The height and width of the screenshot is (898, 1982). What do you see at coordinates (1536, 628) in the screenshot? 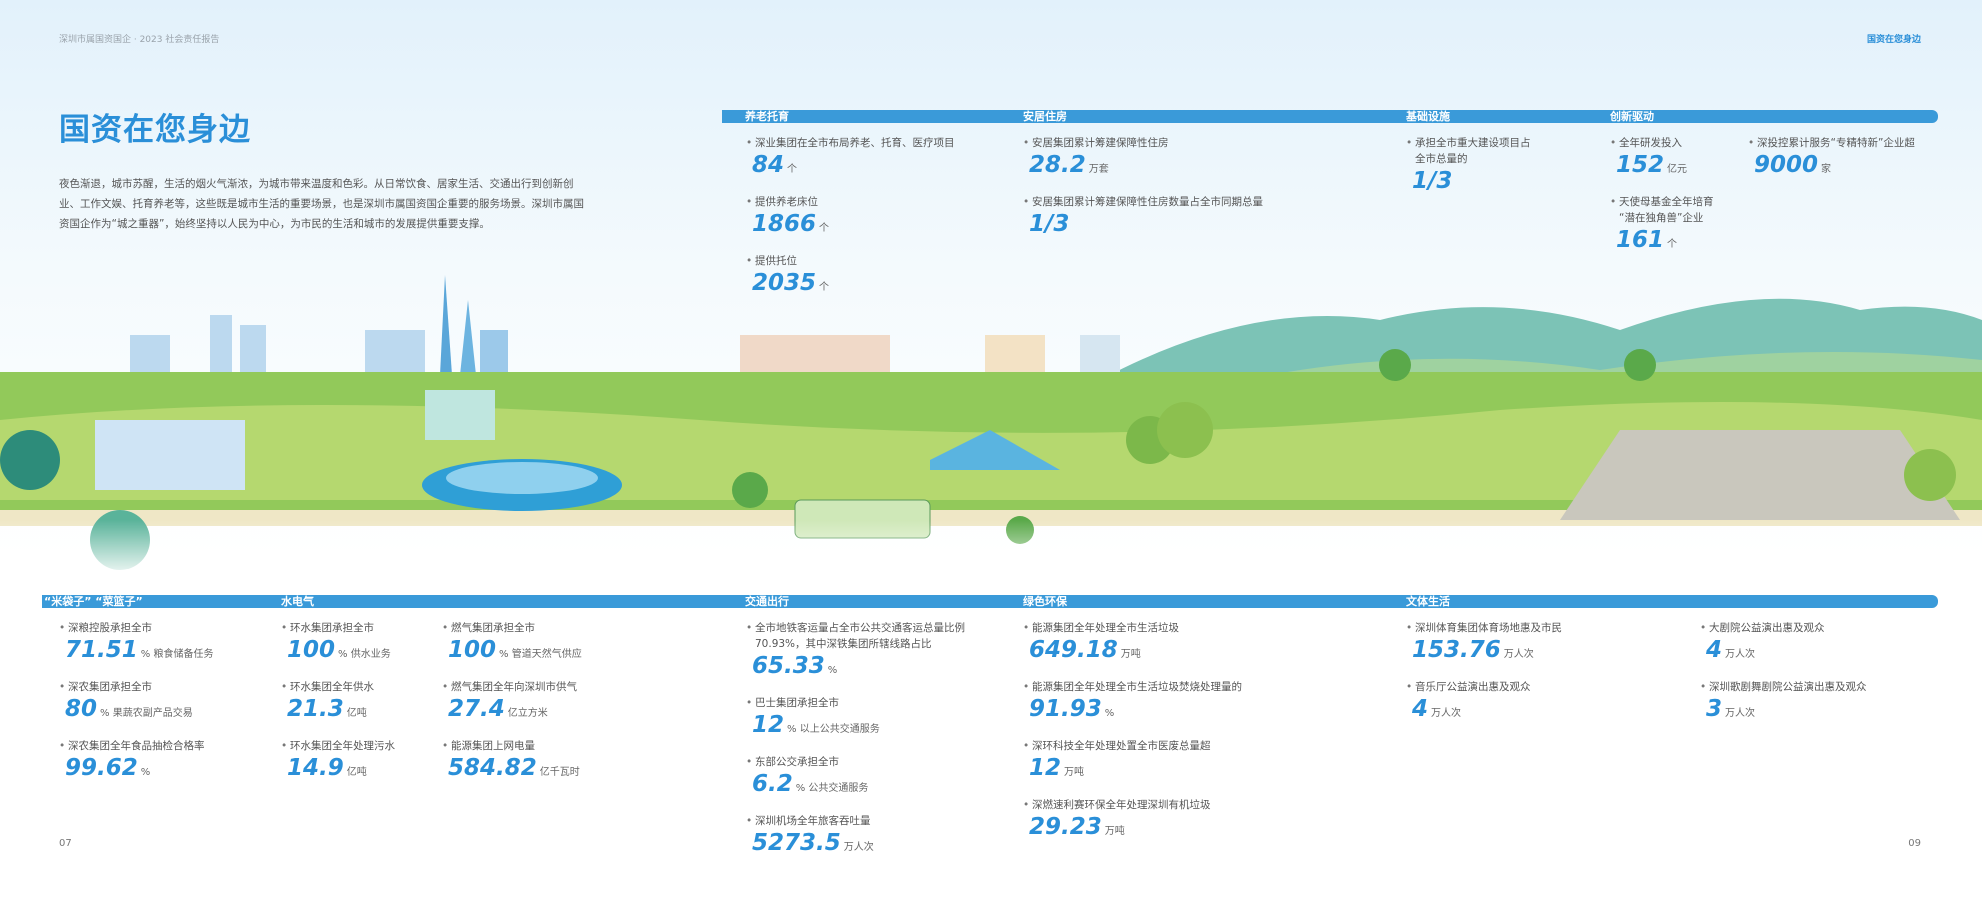
I see `stat-label: 深圳体育集团体育场地惠及市民` at bounding box center [1536, 628].